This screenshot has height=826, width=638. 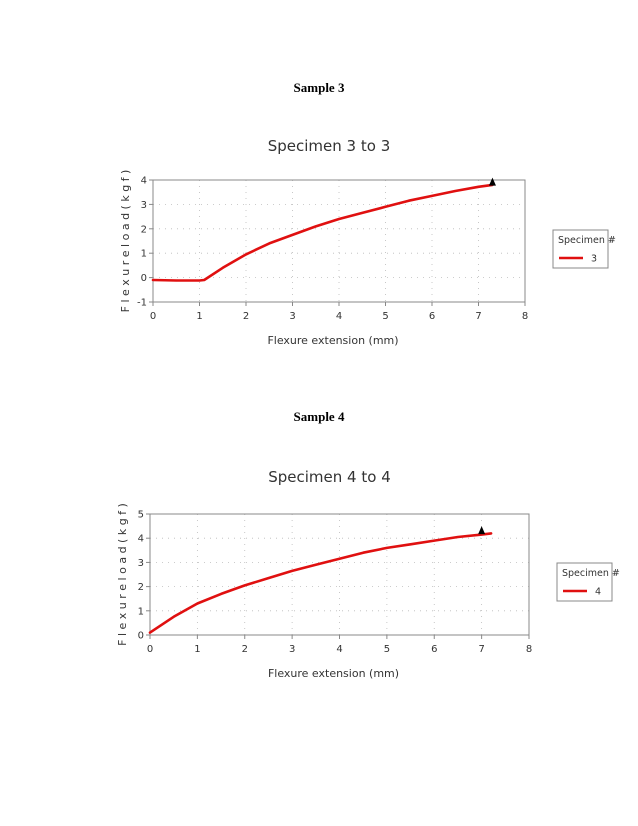 What do you see at coordinates (141, 515) in the screenshot?
I see `y-tick-label: 5` at bounding box center [141, 515].